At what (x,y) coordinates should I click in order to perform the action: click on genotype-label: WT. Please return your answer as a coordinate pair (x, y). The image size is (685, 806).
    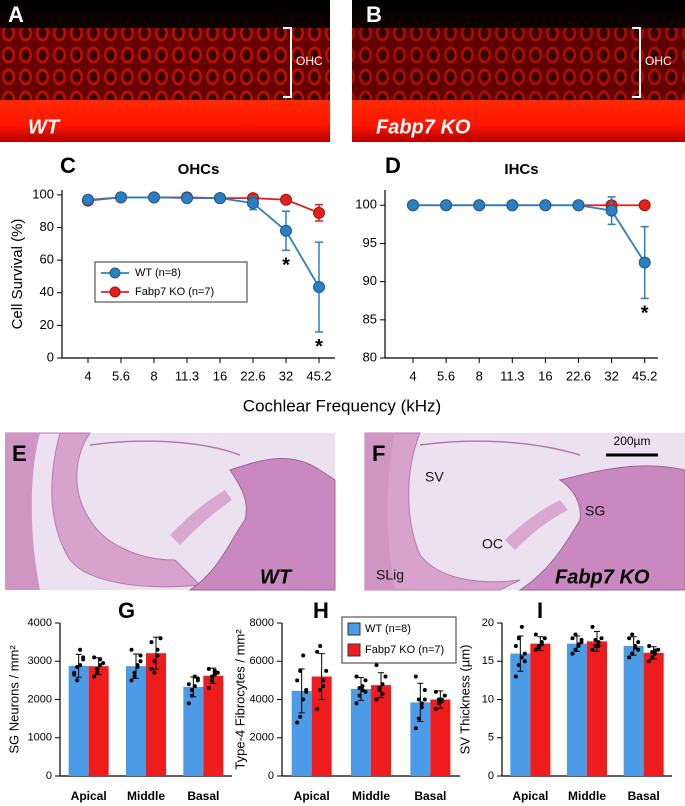
    Looking at the image, I should click on (44, 127).